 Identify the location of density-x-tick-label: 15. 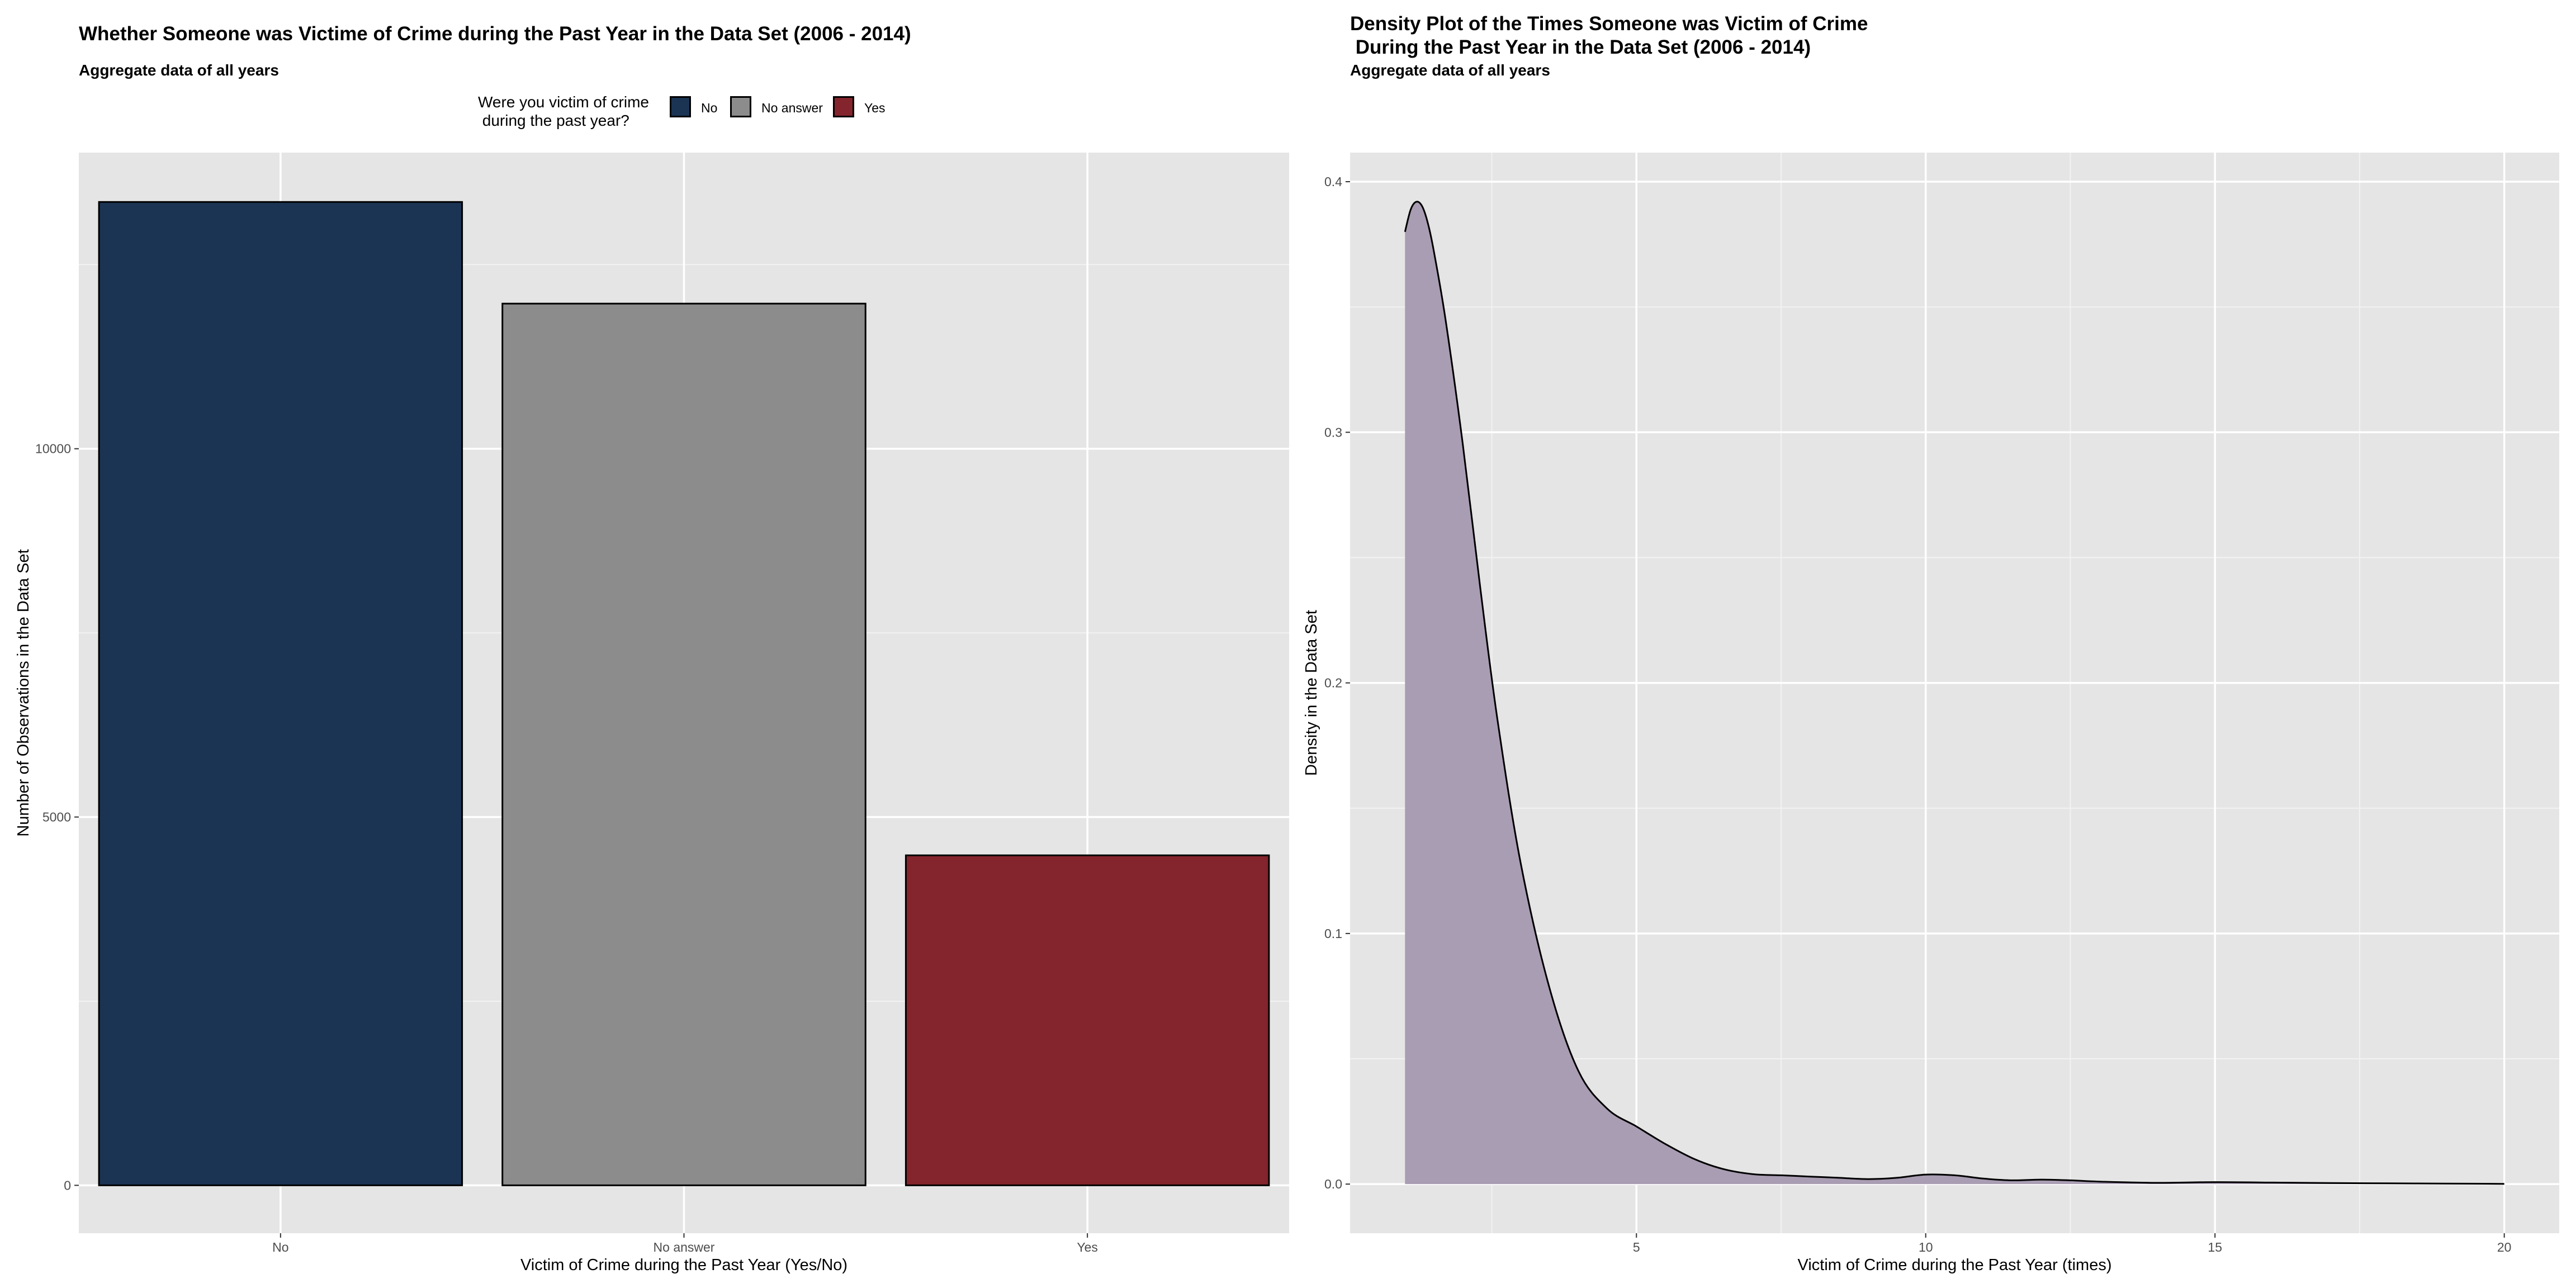
(2215, 1247).